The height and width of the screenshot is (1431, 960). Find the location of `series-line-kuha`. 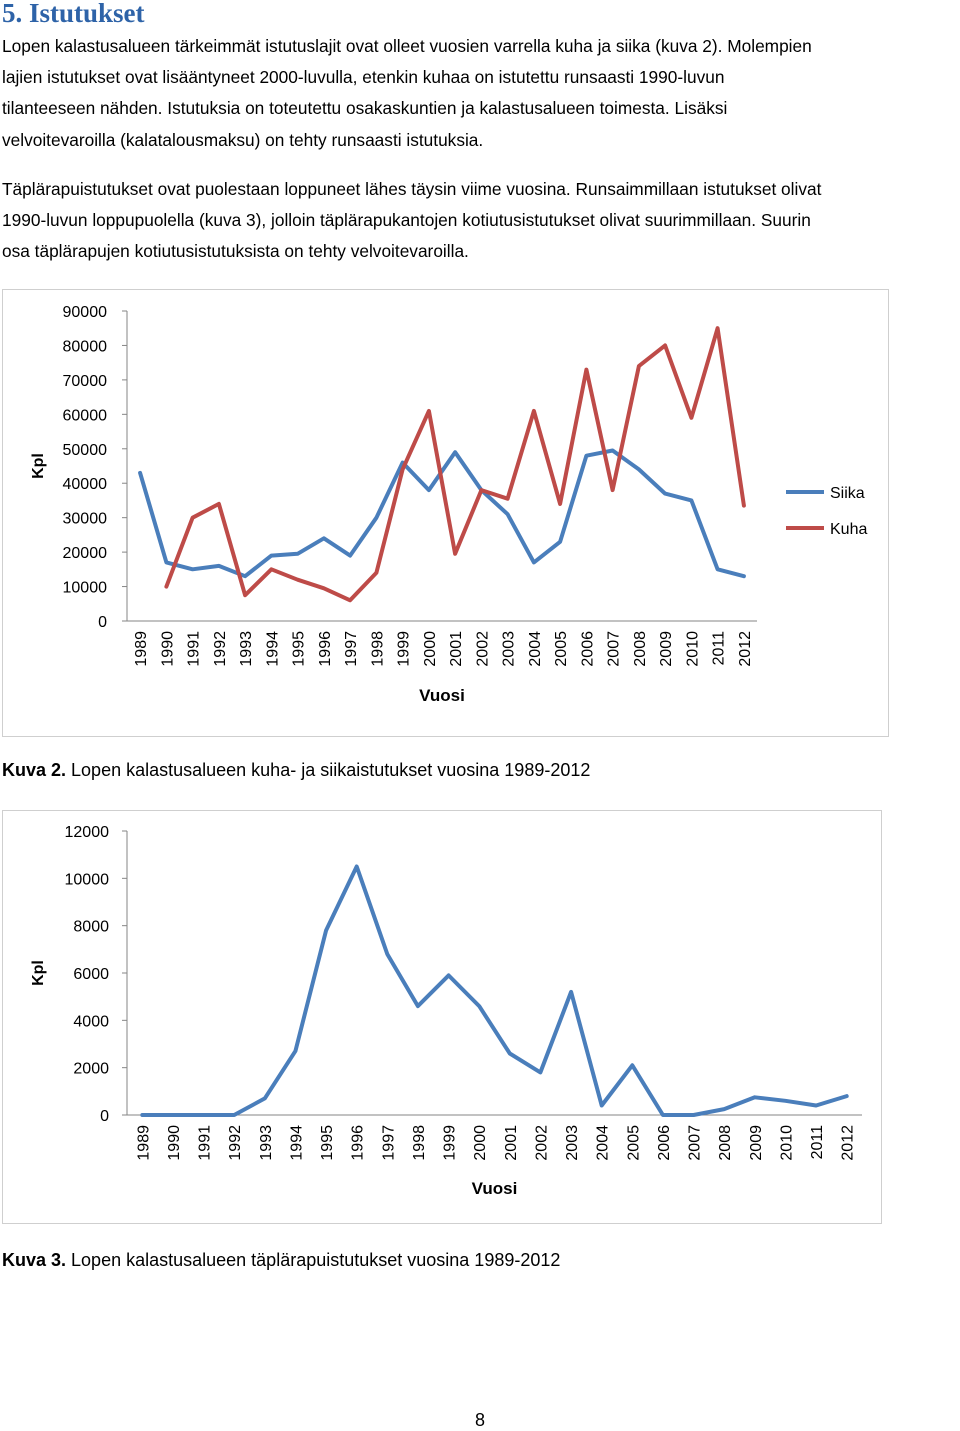

series-line-kuha is located at coordinates (455, 464).